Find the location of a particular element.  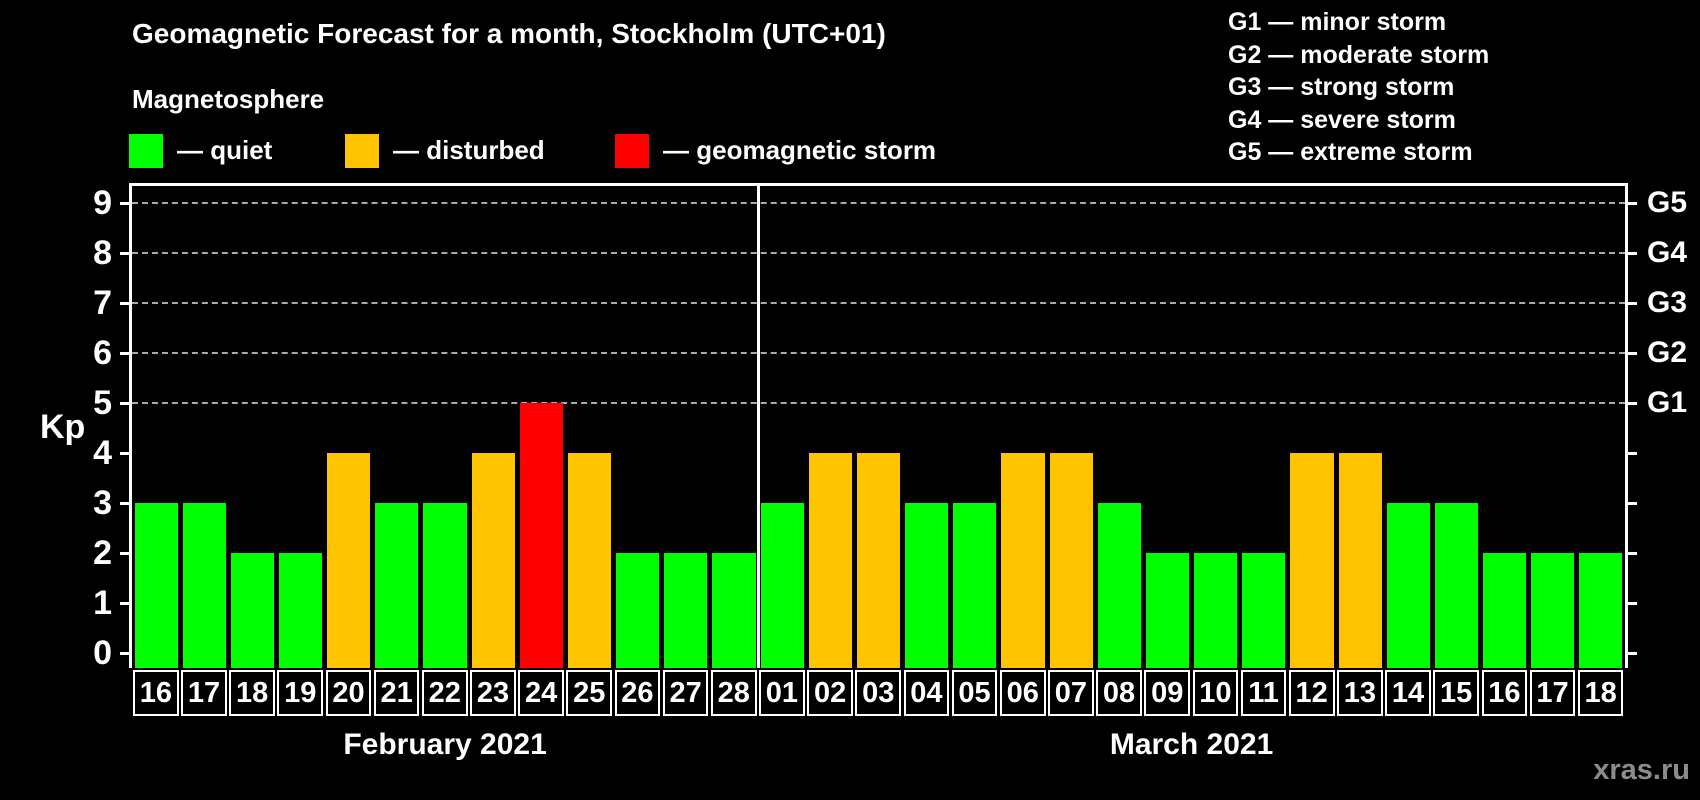

g-legend-line: G1 — minor storm is located at coordinates (1337, 22).